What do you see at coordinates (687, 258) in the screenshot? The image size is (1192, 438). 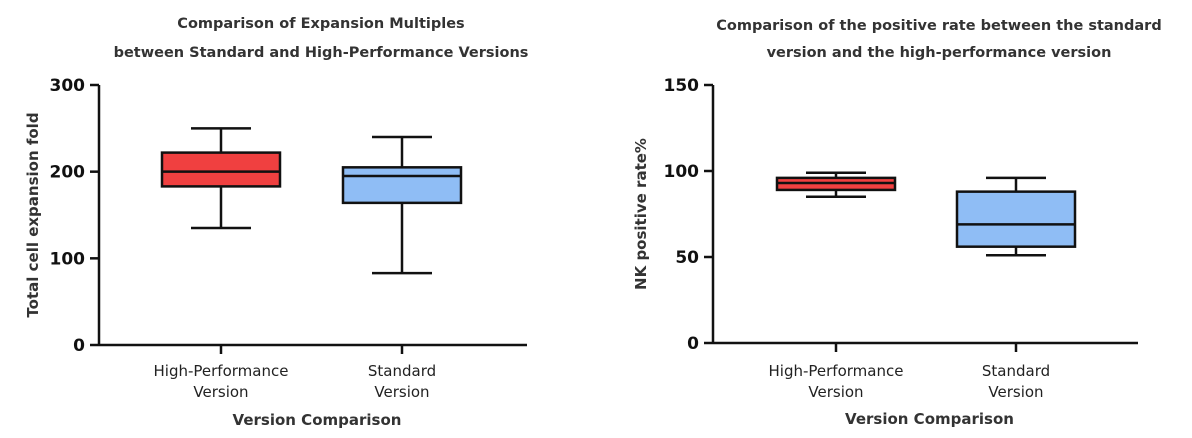 I see `y-tick-label: 50` at bounding box center [687, 258].